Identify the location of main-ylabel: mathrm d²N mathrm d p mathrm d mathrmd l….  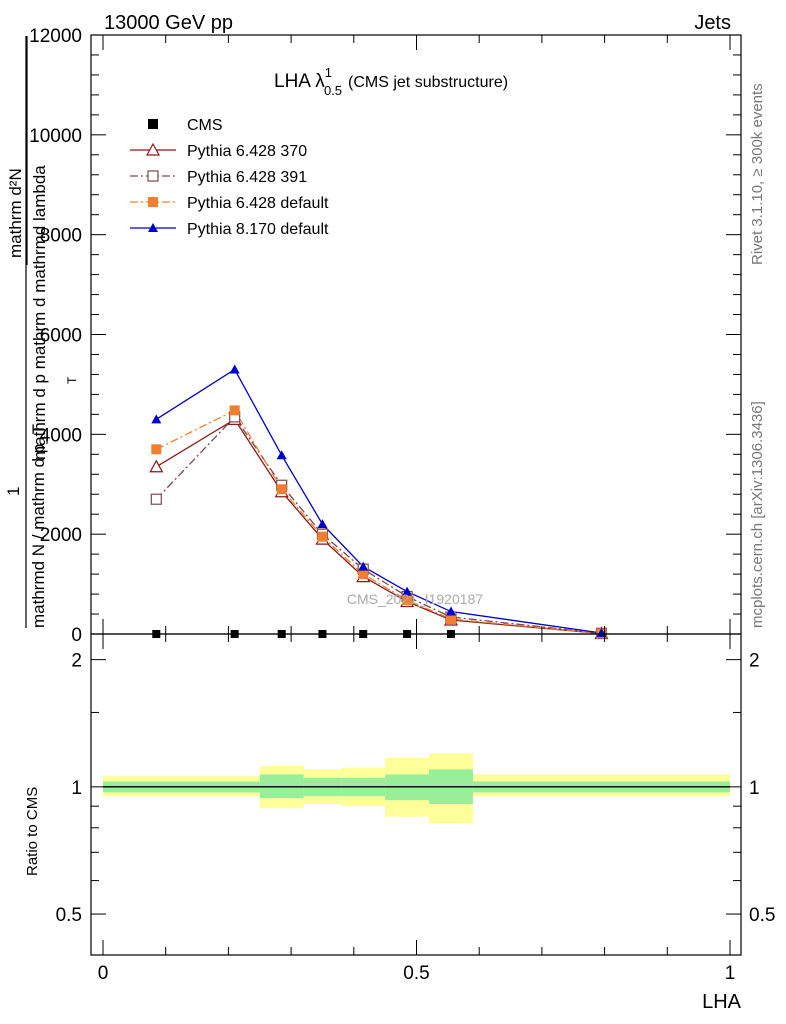
(41, 332).